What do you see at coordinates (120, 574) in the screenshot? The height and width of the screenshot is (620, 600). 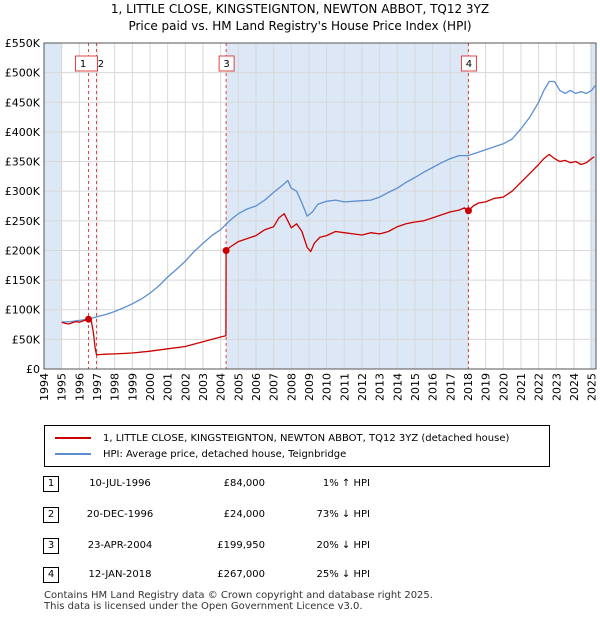 I see `transaction-date: 12-JAN-2018` at bounding box center [120, 574].